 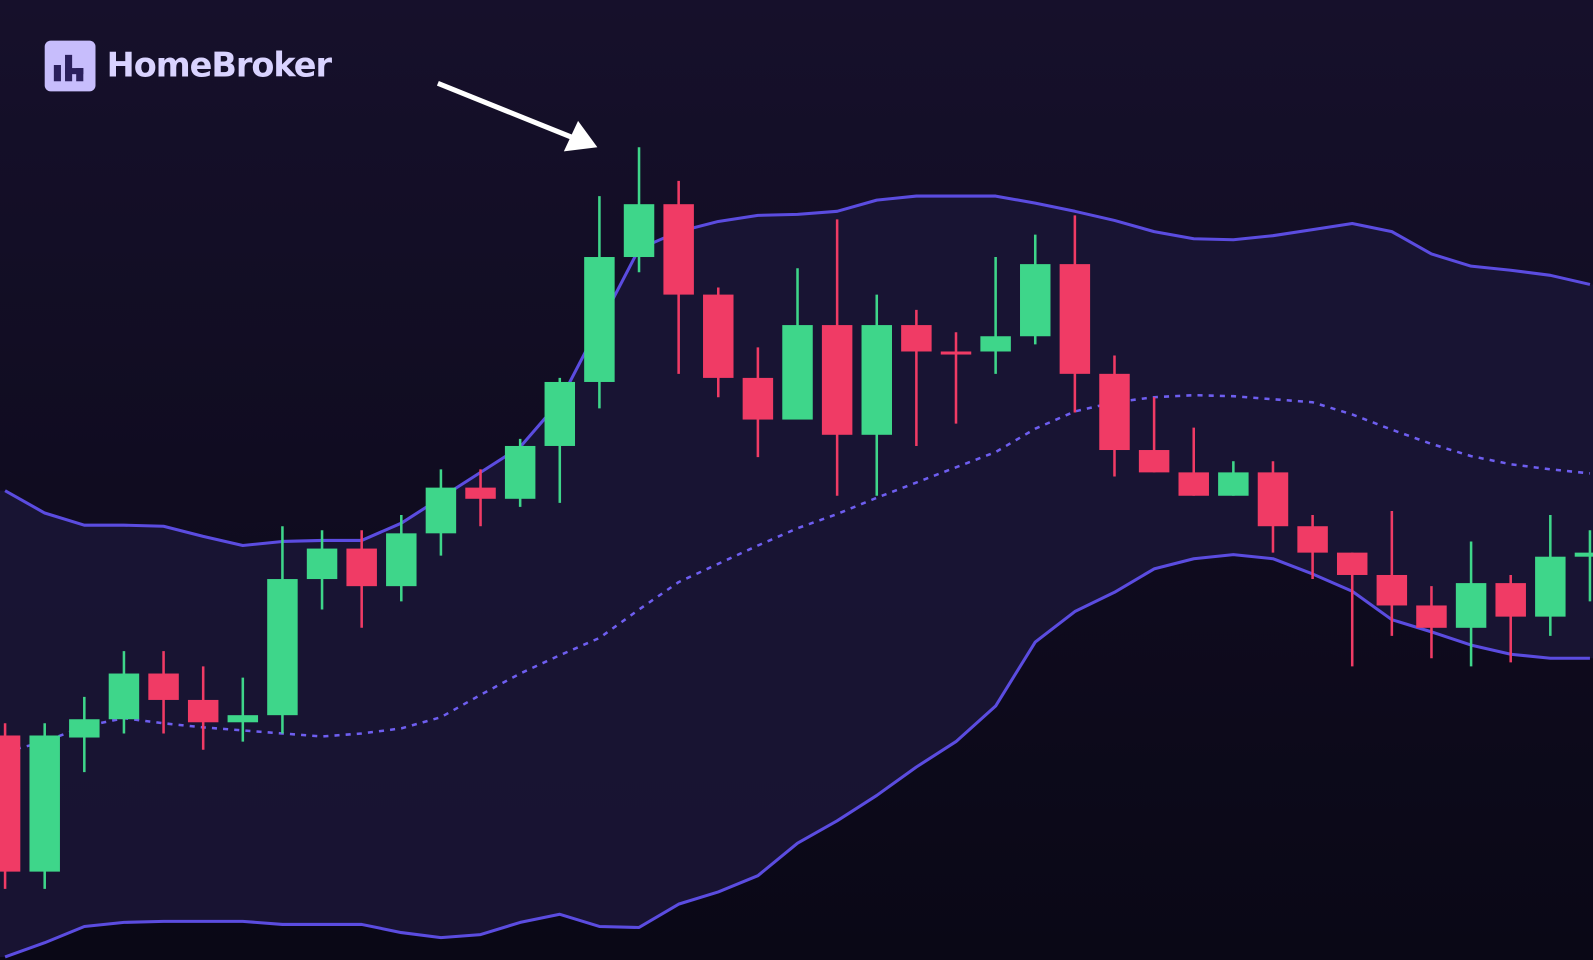 I want to click on brand-name: HomeBroker, so click(x=220, y=65).